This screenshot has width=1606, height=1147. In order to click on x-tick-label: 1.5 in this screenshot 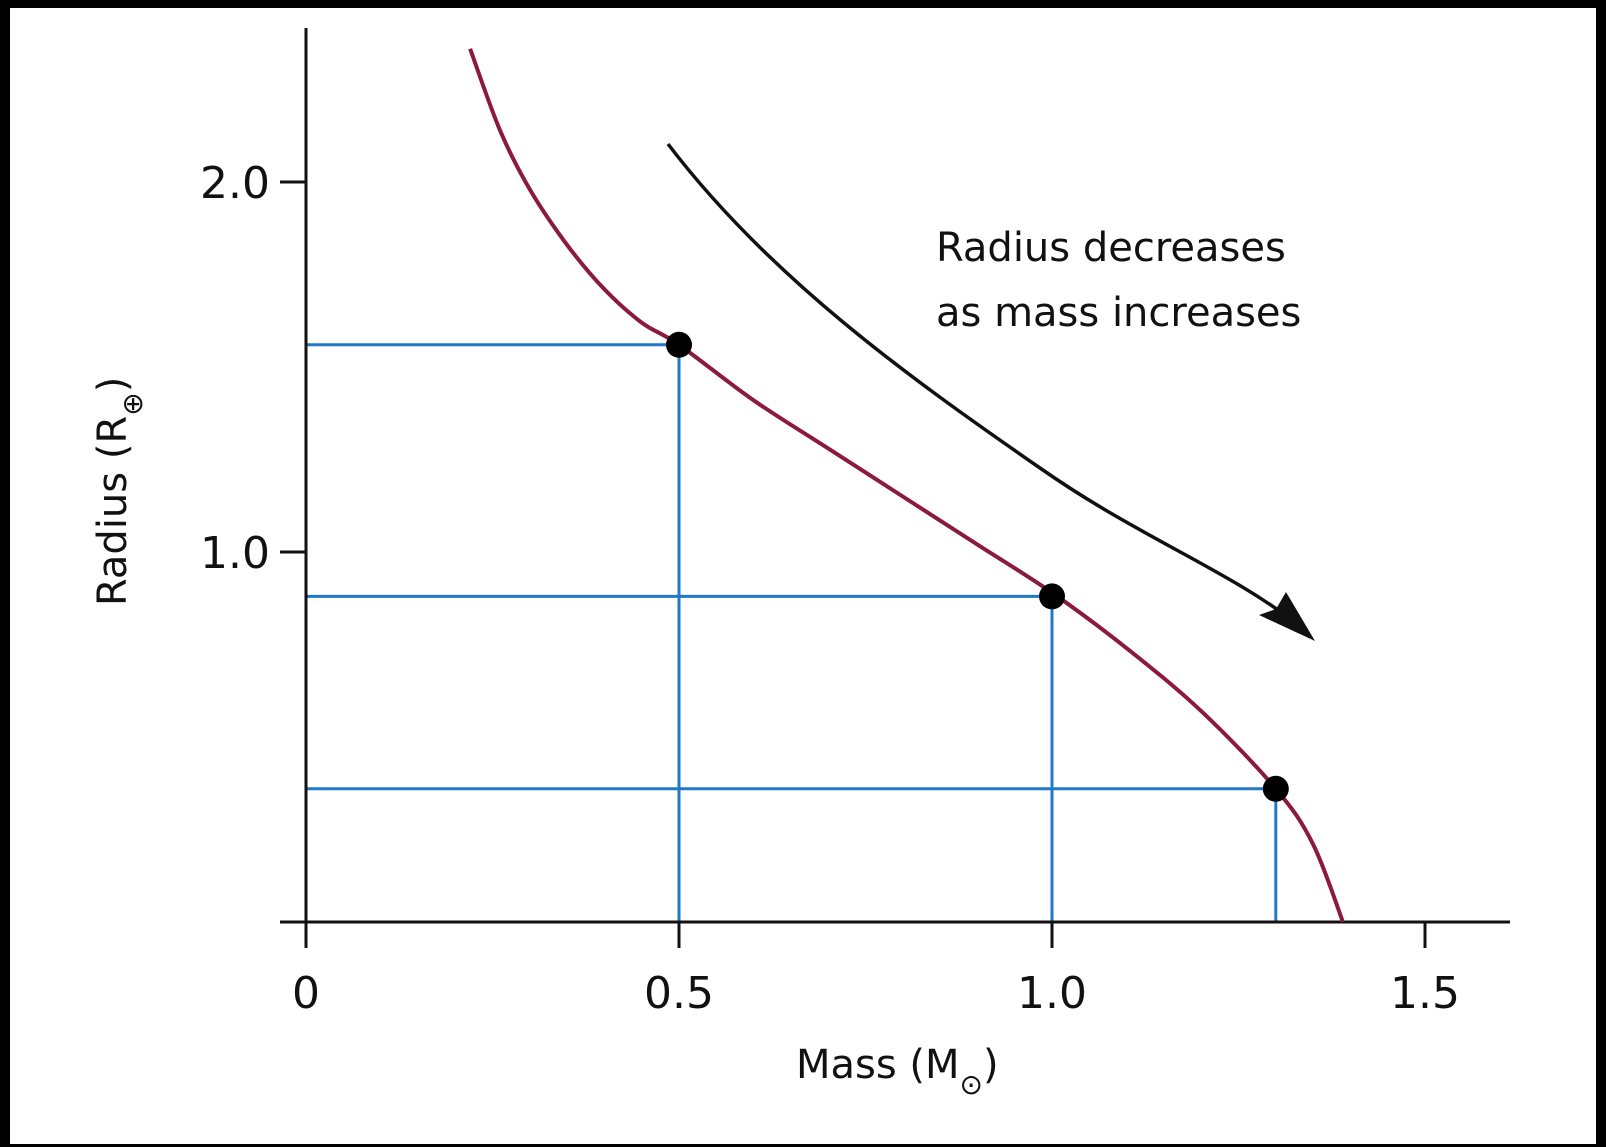, I will do `click(1425, 993)`.